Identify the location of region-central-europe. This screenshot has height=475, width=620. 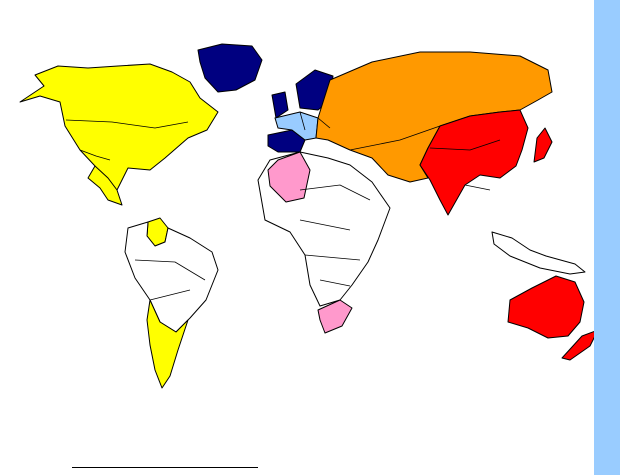
(296, 126).